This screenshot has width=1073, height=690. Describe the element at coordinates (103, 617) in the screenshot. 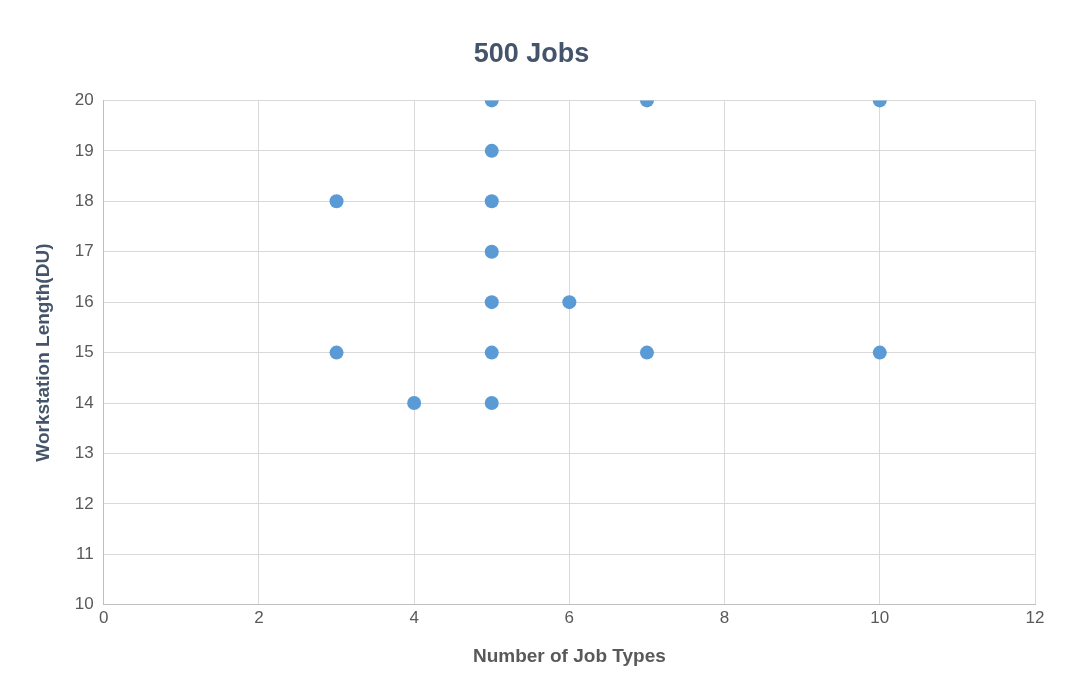

I see `x-tick-label: 0` at that location.